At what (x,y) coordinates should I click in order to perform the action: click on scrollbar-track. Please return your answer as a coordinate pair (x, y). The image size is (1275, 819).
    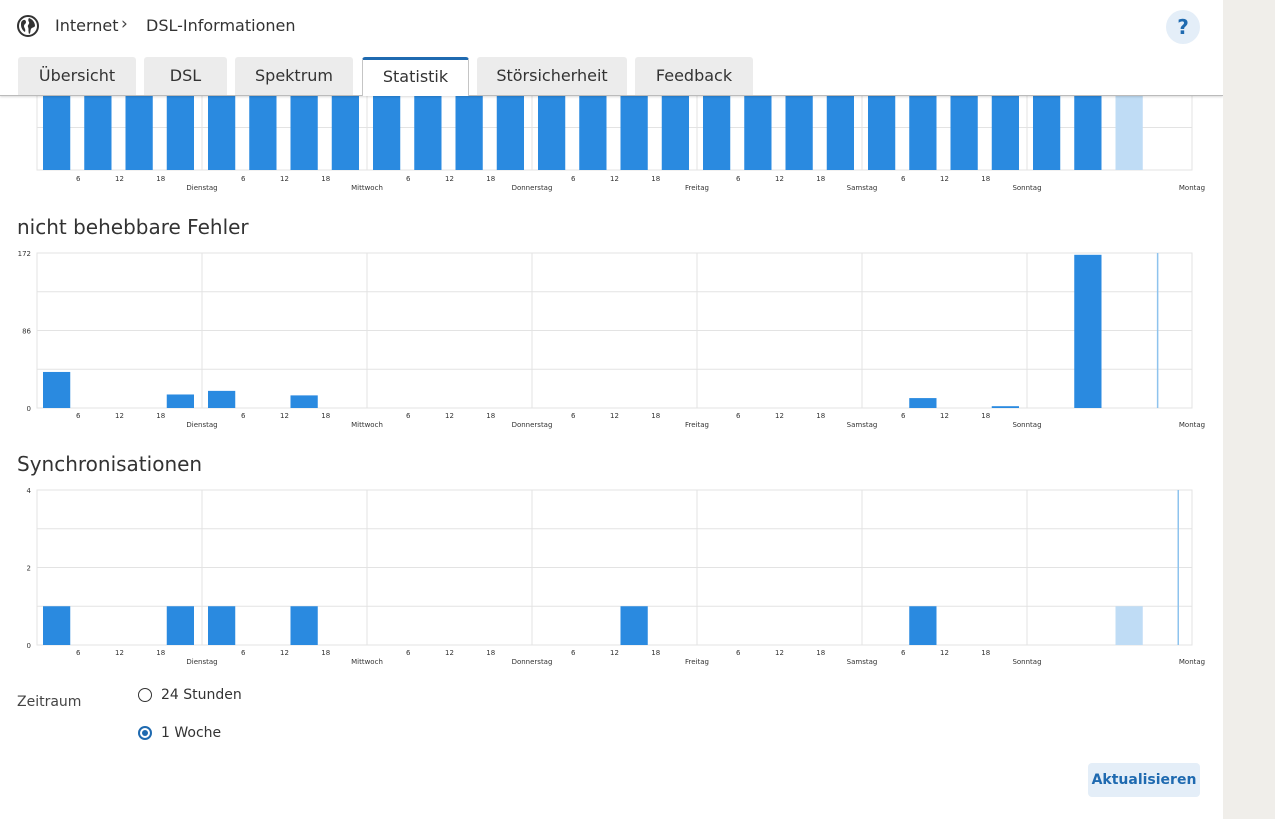
    Looking at the image, I should click on (1249, 409).